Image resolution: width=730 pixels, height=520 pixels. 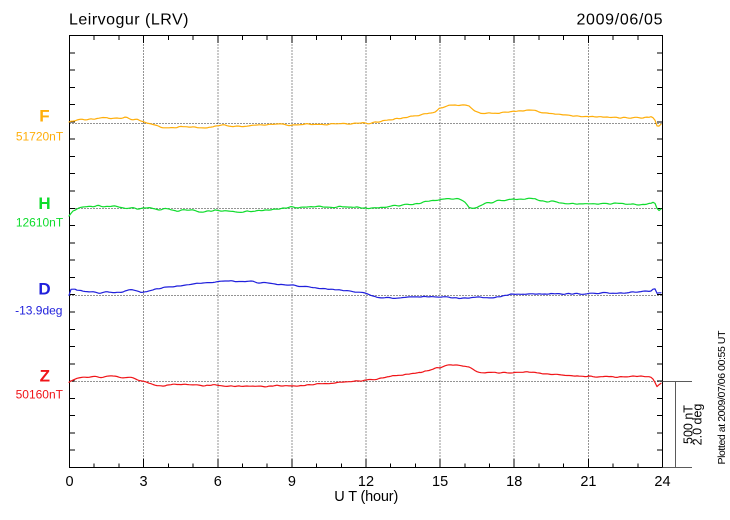 What do you see at coordinates (722, 397) in the screenshot?
I see `svg-text: Plotted at 2009/07/06 00:55 UT` at bounding box center [722, 397].